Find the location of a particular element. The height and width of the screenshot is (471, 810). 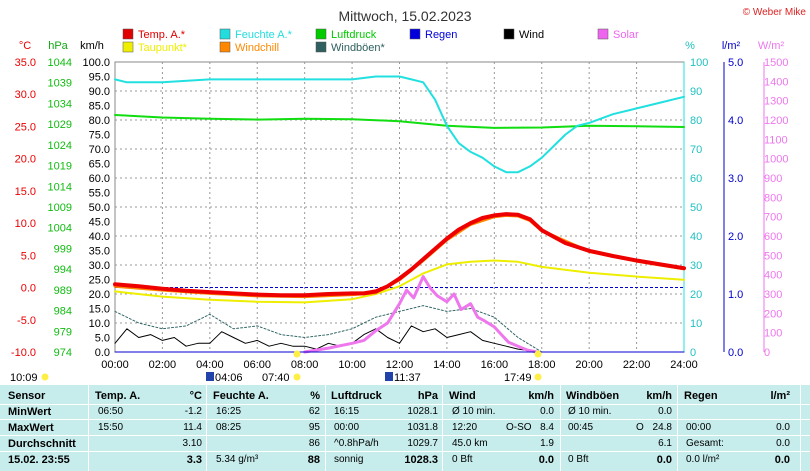

solar-tick-label: 0 is located at coordinates (767, 353).